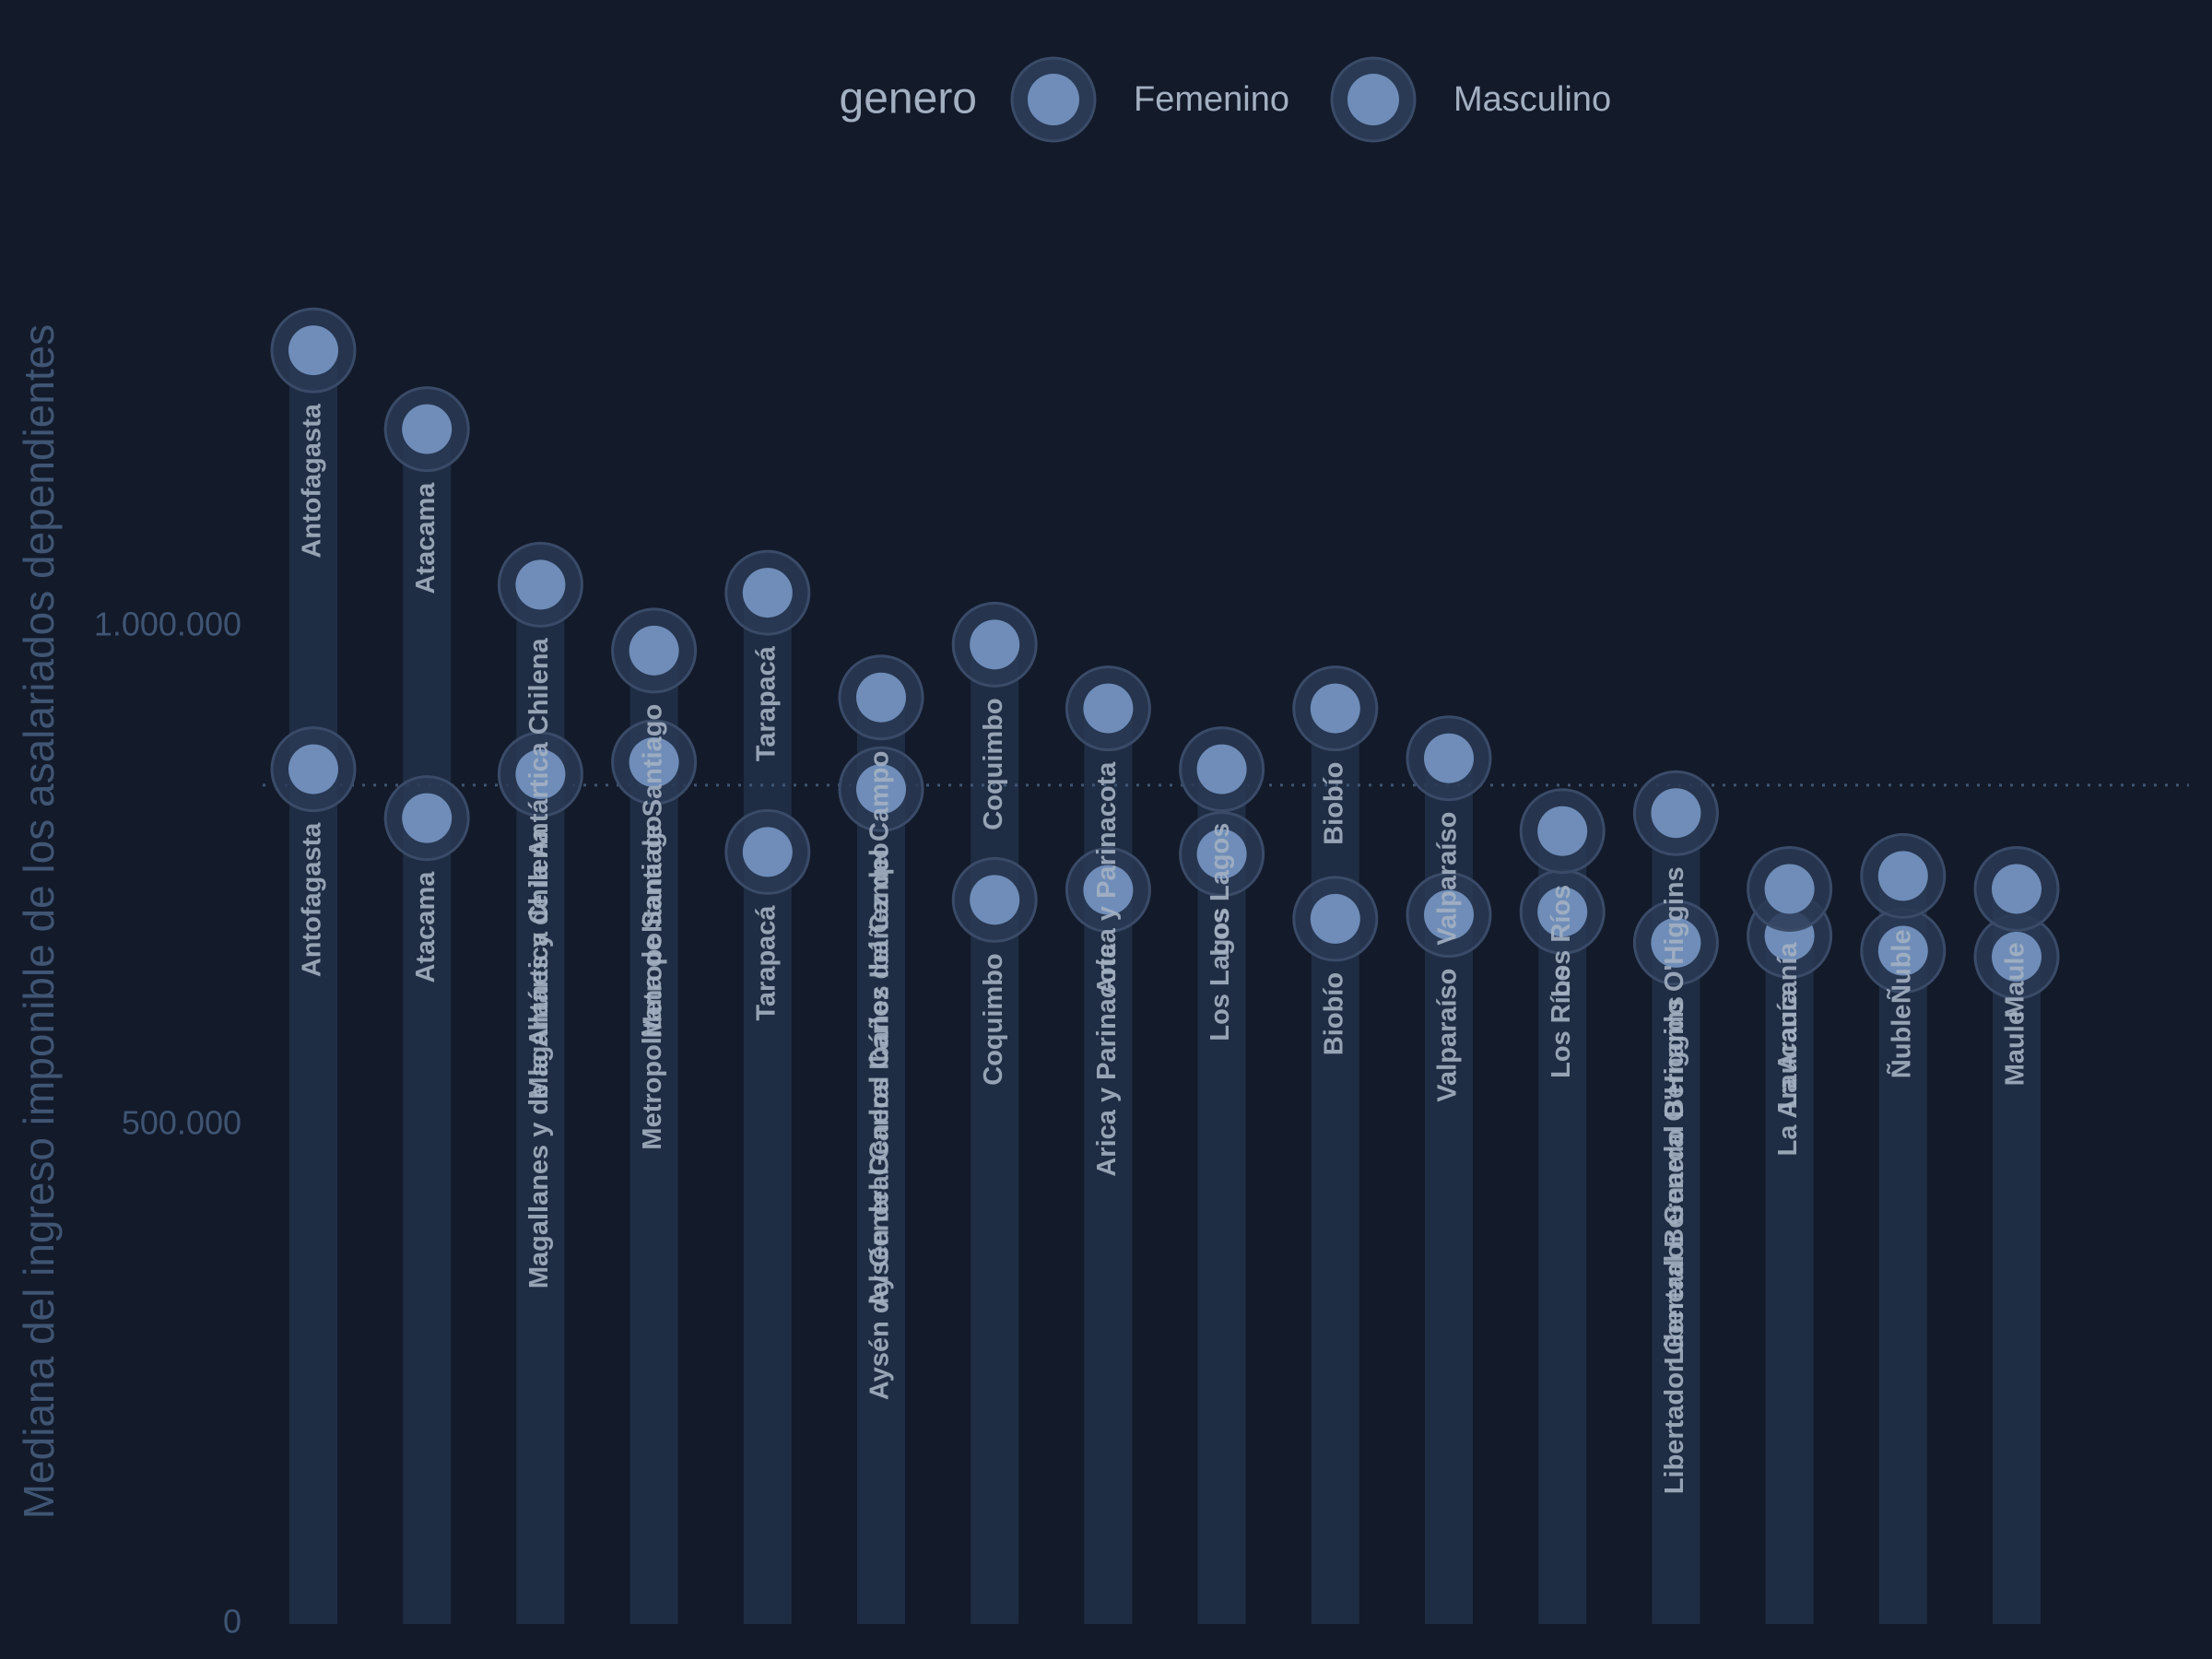 Image resolution: width=2212 pixels, height=1659 pixels. Describe the element at coordinates (1211, 99) in the screenshot. I see `legend-label: Femenino` at that location.